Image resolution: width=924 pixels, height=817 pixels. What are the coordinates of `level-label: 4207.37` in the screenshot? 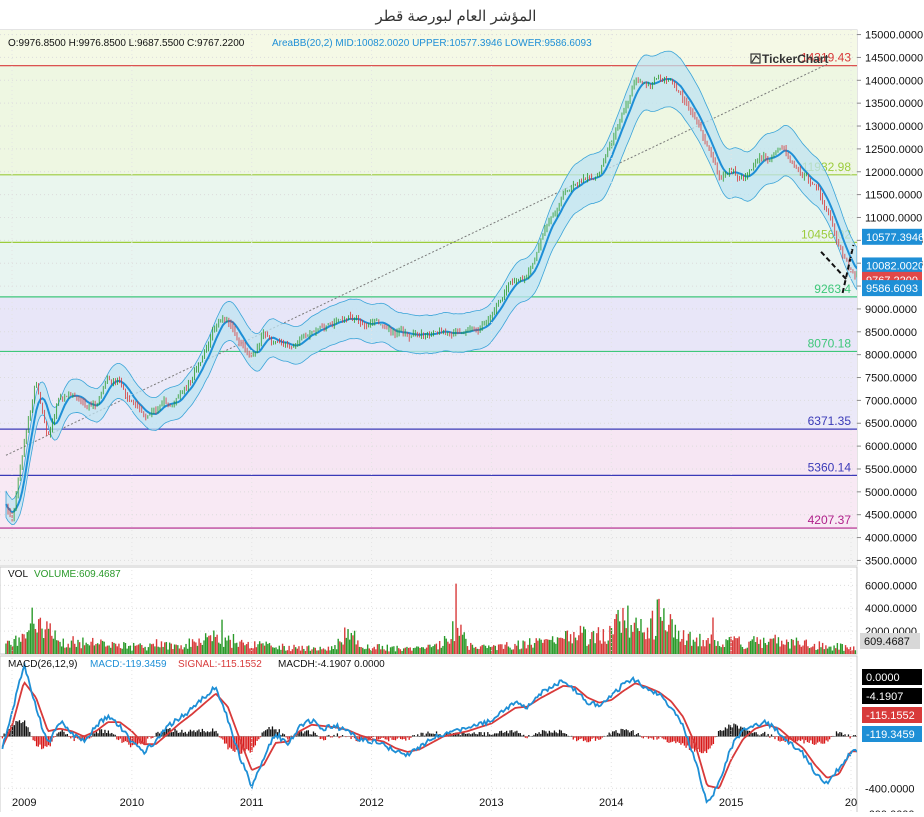 It's located at (830, 520).